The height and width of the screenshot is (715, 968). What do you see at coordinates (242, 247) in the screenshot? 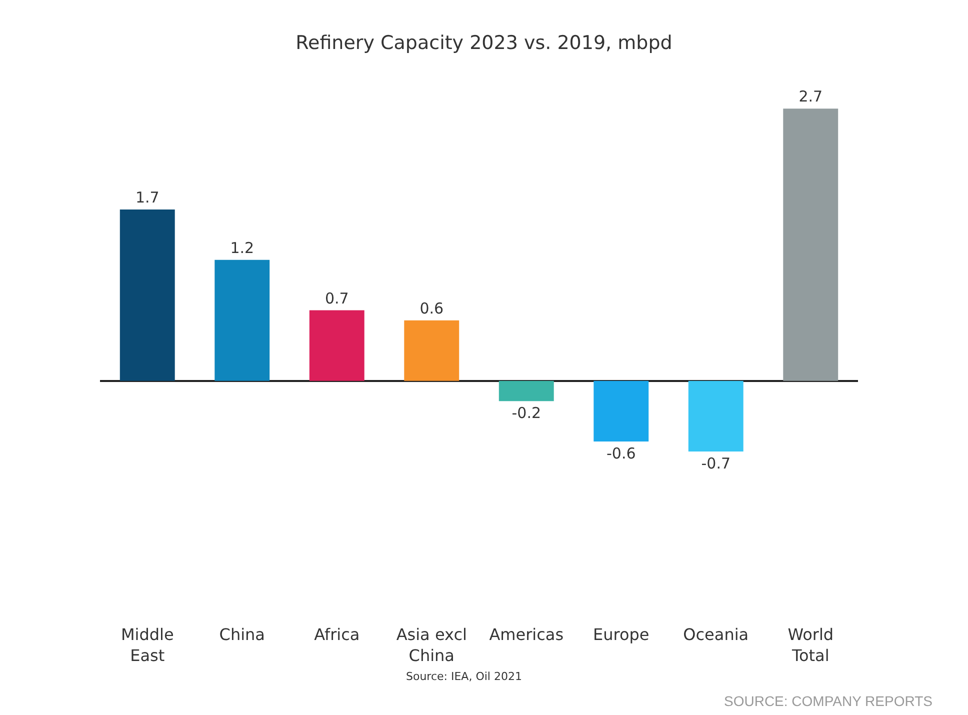
I see `data-label: 1.2` at bounding box center [242, 247].